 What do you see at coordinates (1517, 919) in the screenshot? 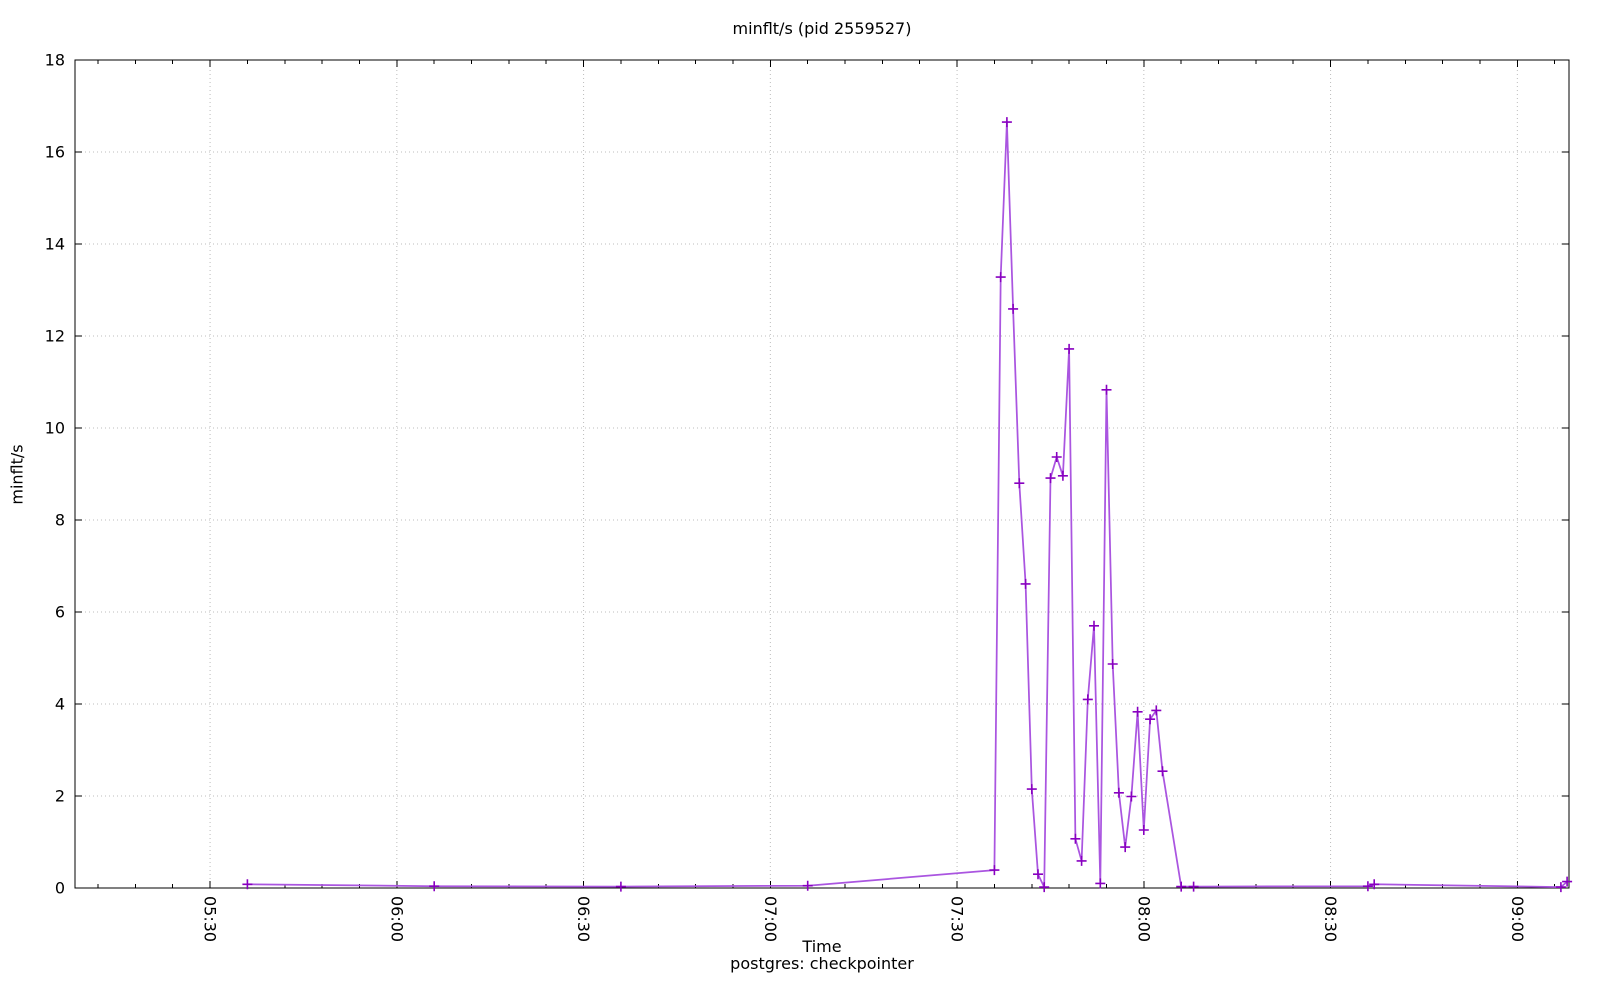
I see `svg-text: 09:00` at bounding box center [1517, 919].